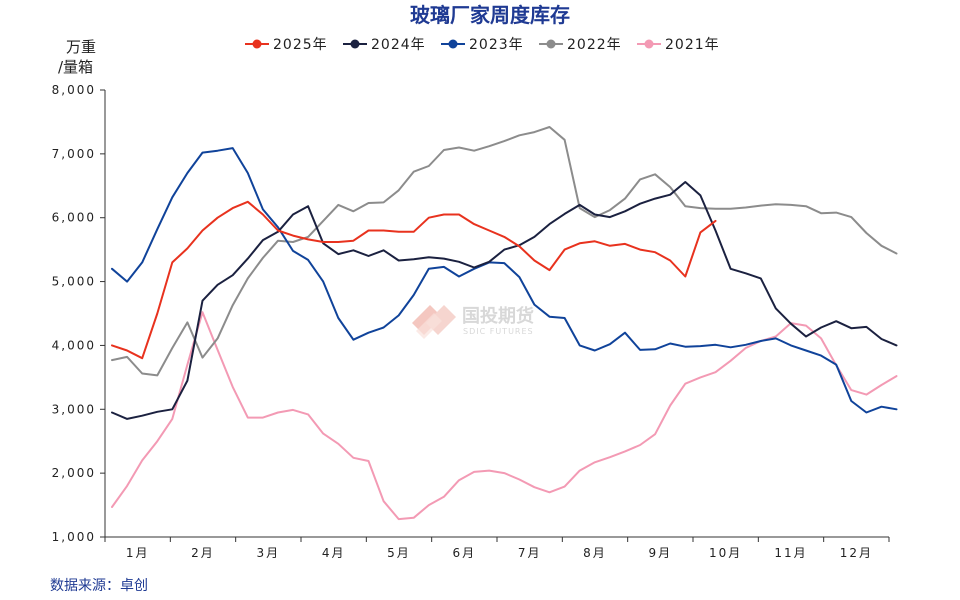 Image resolution: width=960 pixels, height=600 pixels. What do you see at coordinates (99, 586) in the screenshot?
I see `data-source: 数据来源：卓创` at bounding box center [99, 586].